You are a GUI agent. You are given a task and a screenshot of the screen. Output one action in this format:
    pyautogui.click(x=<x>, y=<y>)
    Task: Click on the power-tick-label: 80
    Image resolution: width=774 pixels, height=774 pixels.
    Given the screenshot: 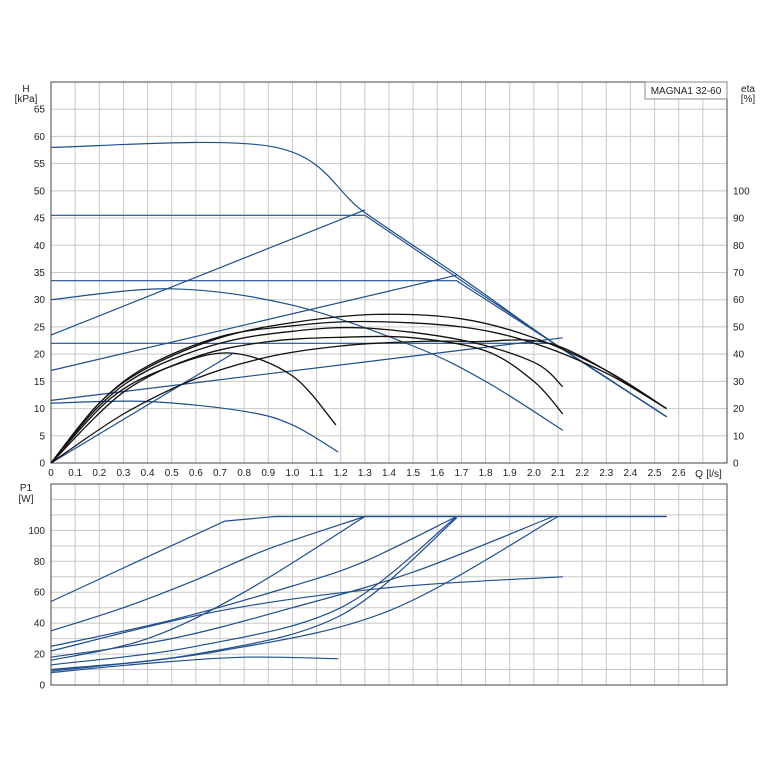 What is the action you would take?
    pyautogui.click(x=40, y=562)
    